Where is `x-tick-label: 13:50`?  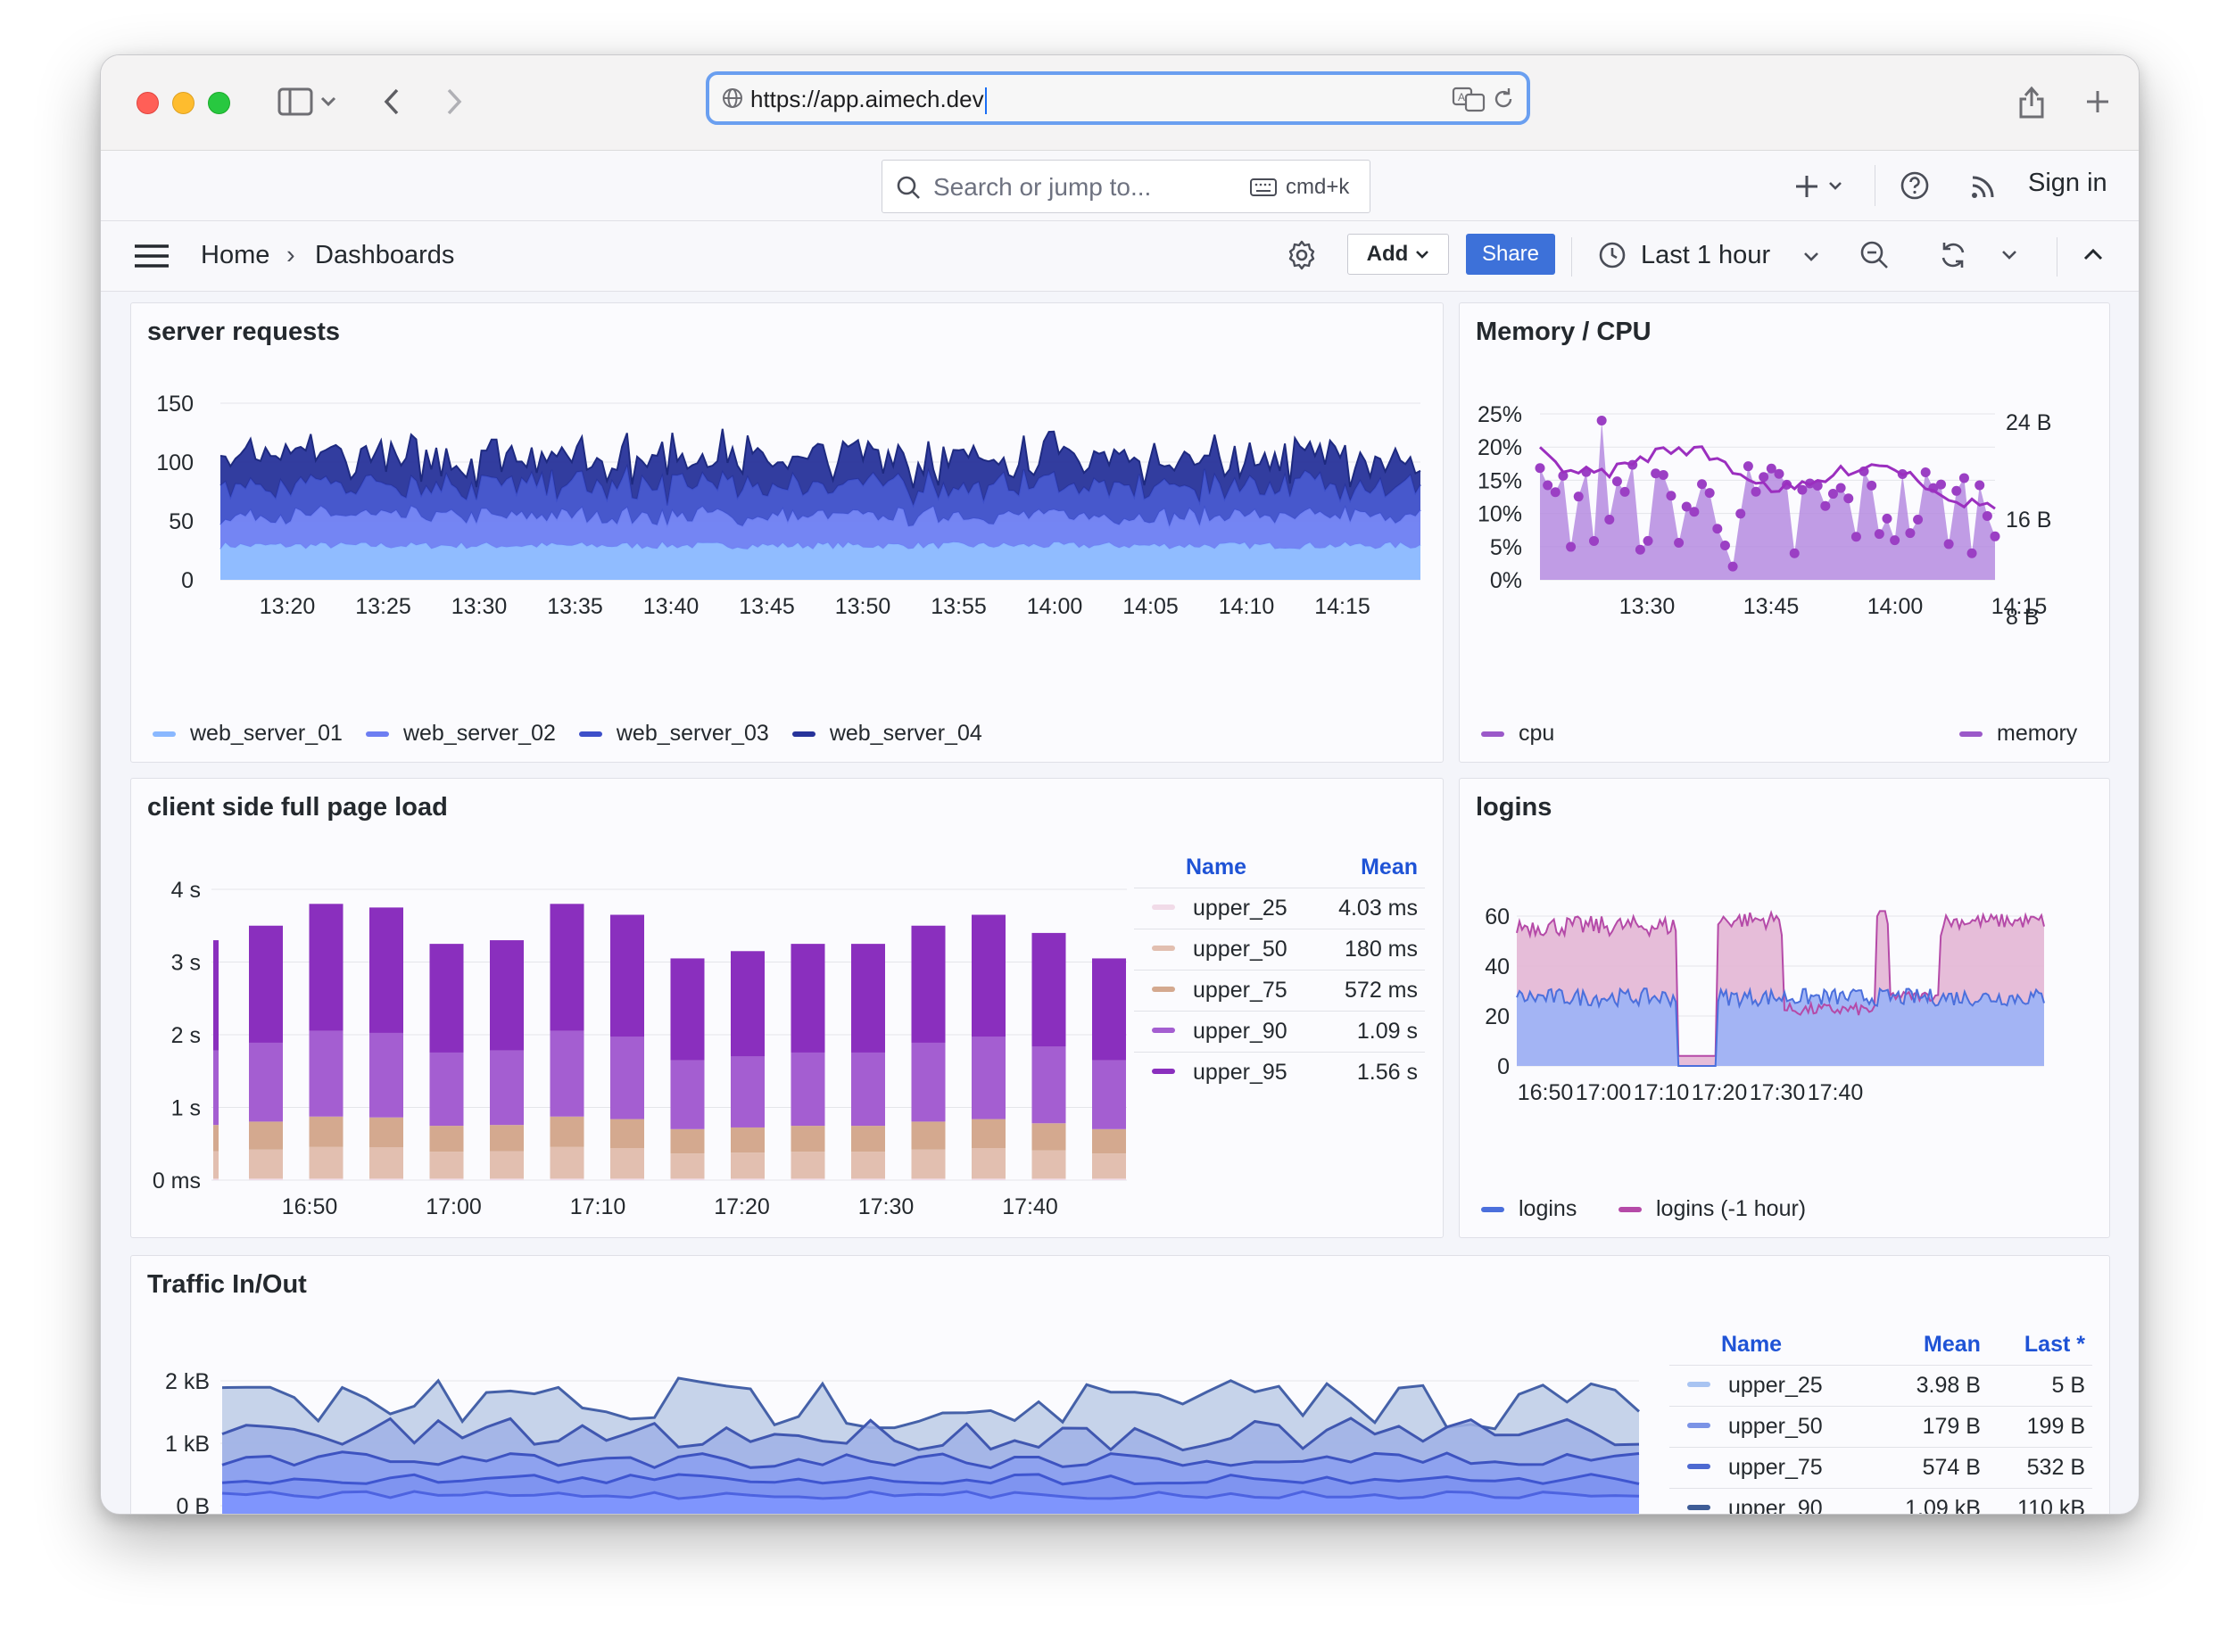 x-tick-label: 13:50 is located at coordinates (863, 606).